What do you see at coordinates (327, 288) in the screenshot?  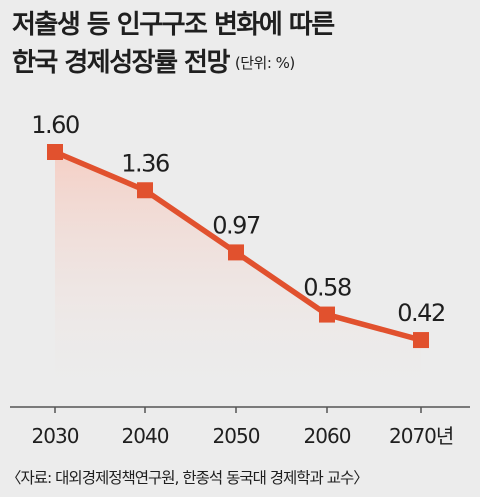 I see `data-label: 0.58` at bounding box center [327, 288].